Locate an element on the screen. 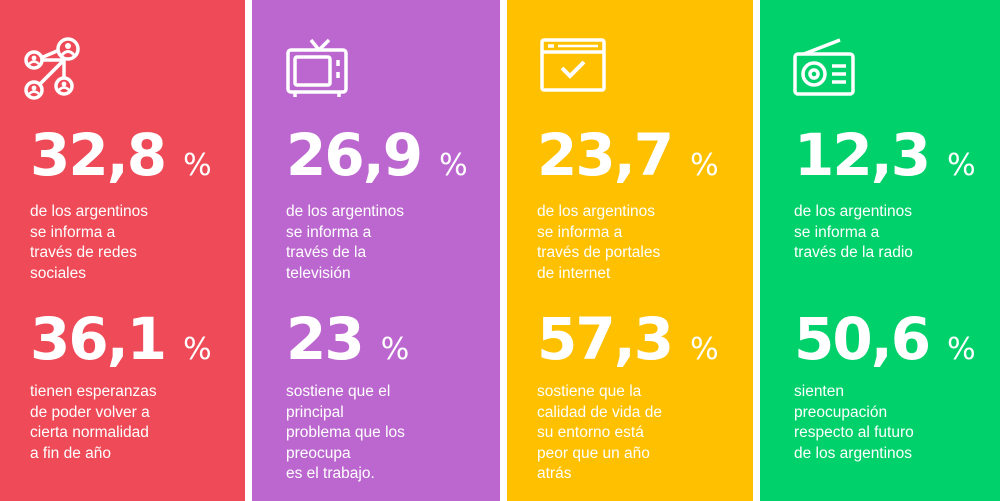 This screenshot has height=501, width=1000. browser-check-icon is located at coordinates (573, 65).